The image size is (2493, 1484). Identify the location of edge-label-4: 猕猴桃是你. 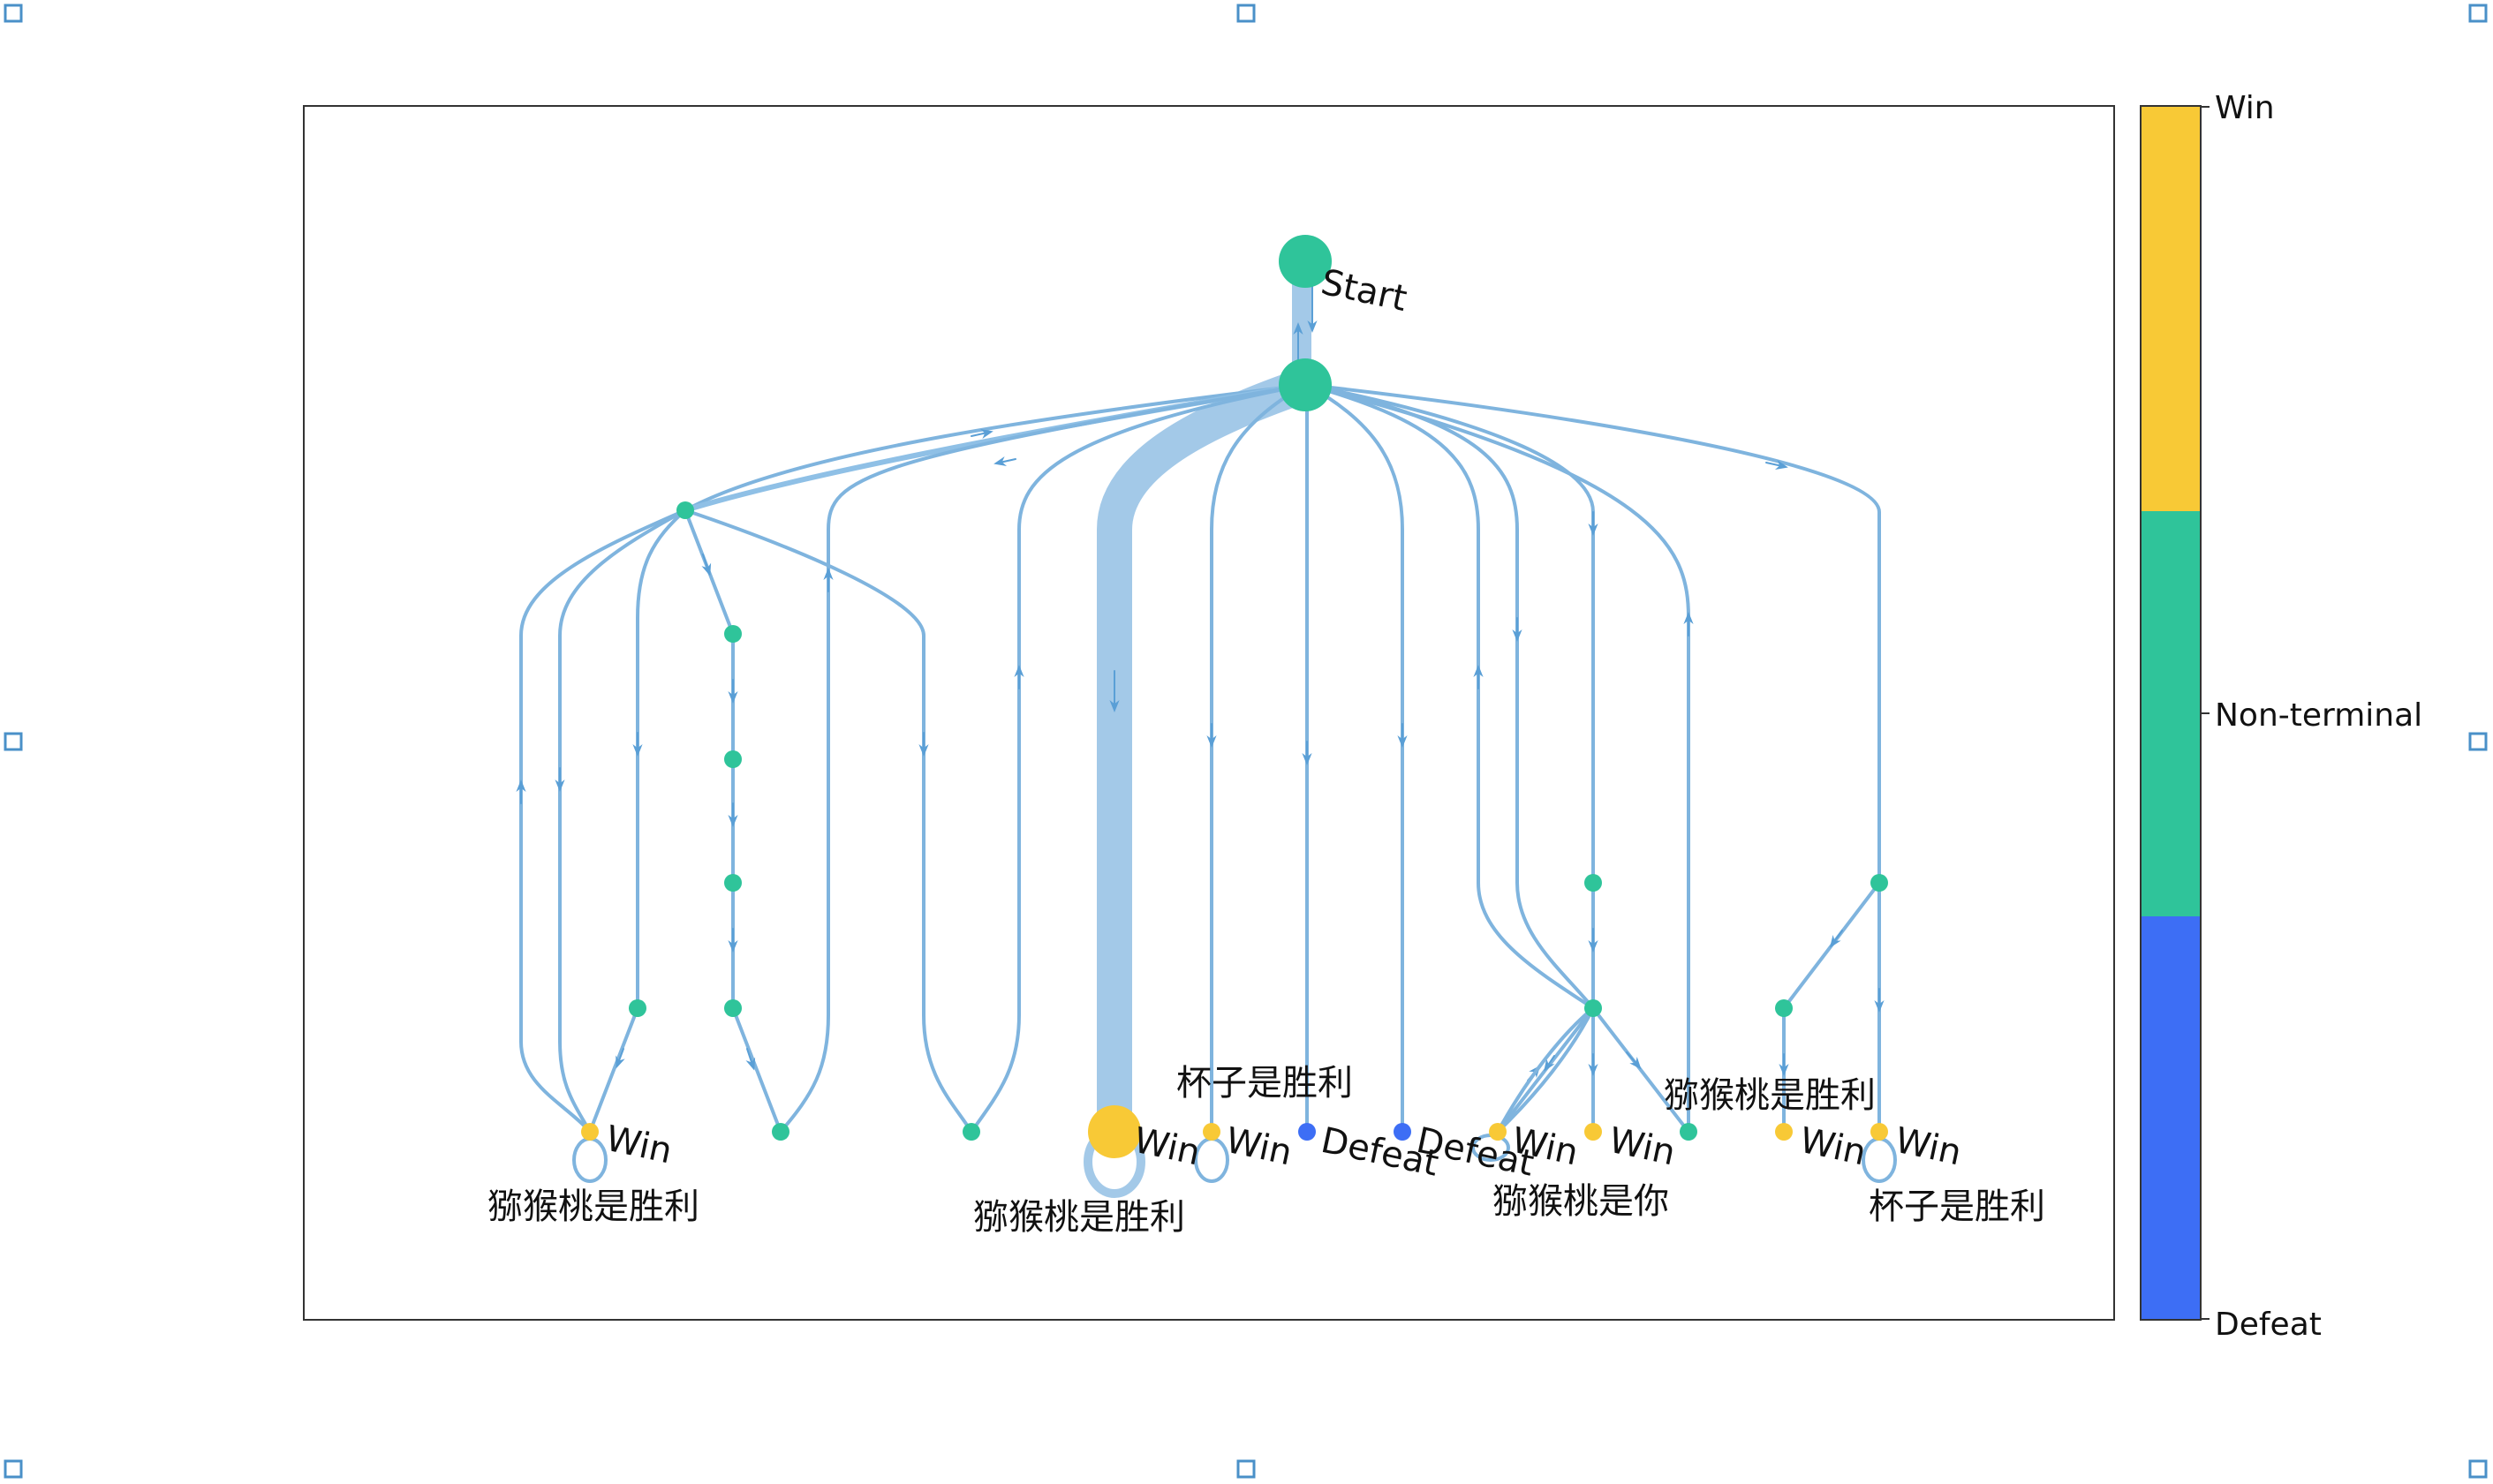
(1580, 1201).